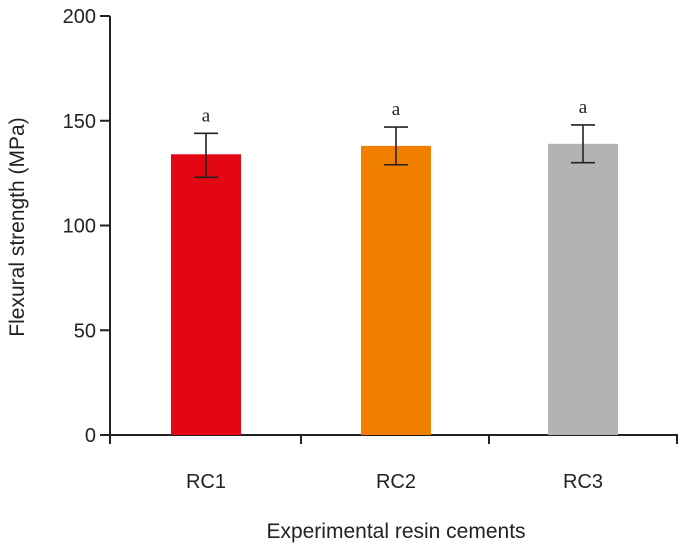 Image resolution: width=680 pixels, height=549 pixels. I want to click on x-tick-label: RC1, so click(206, 482).